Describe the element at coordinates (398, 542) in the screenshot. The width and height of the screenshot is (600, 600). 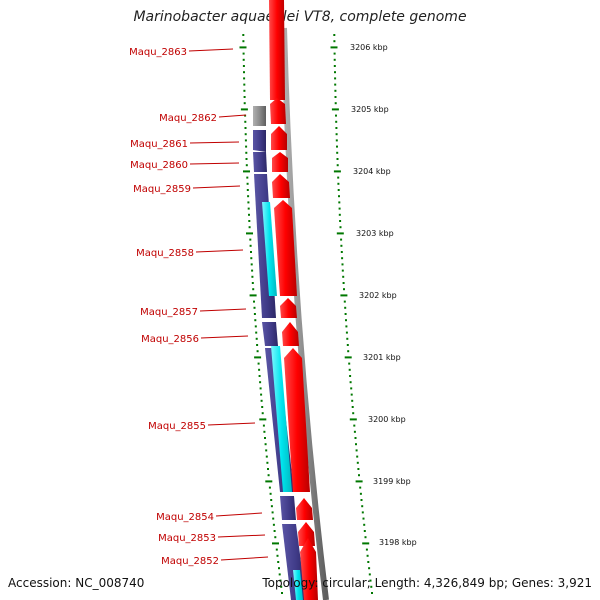
I see `scale-label: 3198 kbp` at that location.